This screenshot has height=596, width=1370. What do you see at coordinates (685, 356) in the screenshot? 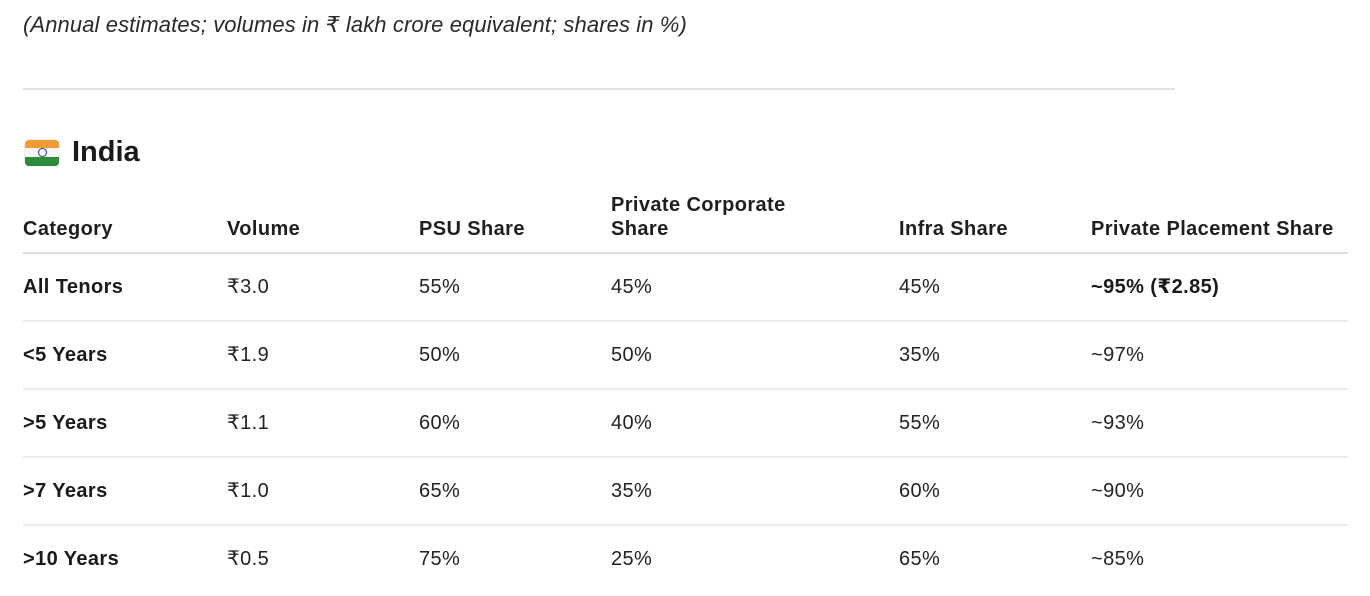
I see `table-row: <5 Years ₹1.9 50% 50% 35% ~97%` at bounding box center [685, 356].